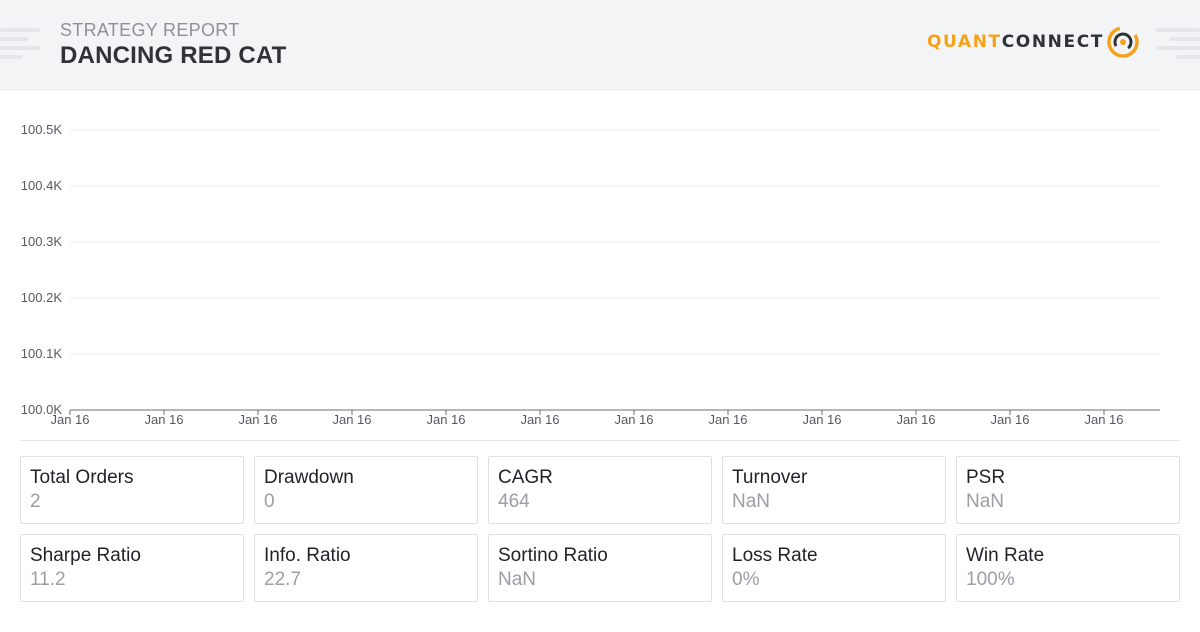  Describe the element at coordinates (42, 353) in the screenshot. I see `y-tick-label: 100.1K` at that location.